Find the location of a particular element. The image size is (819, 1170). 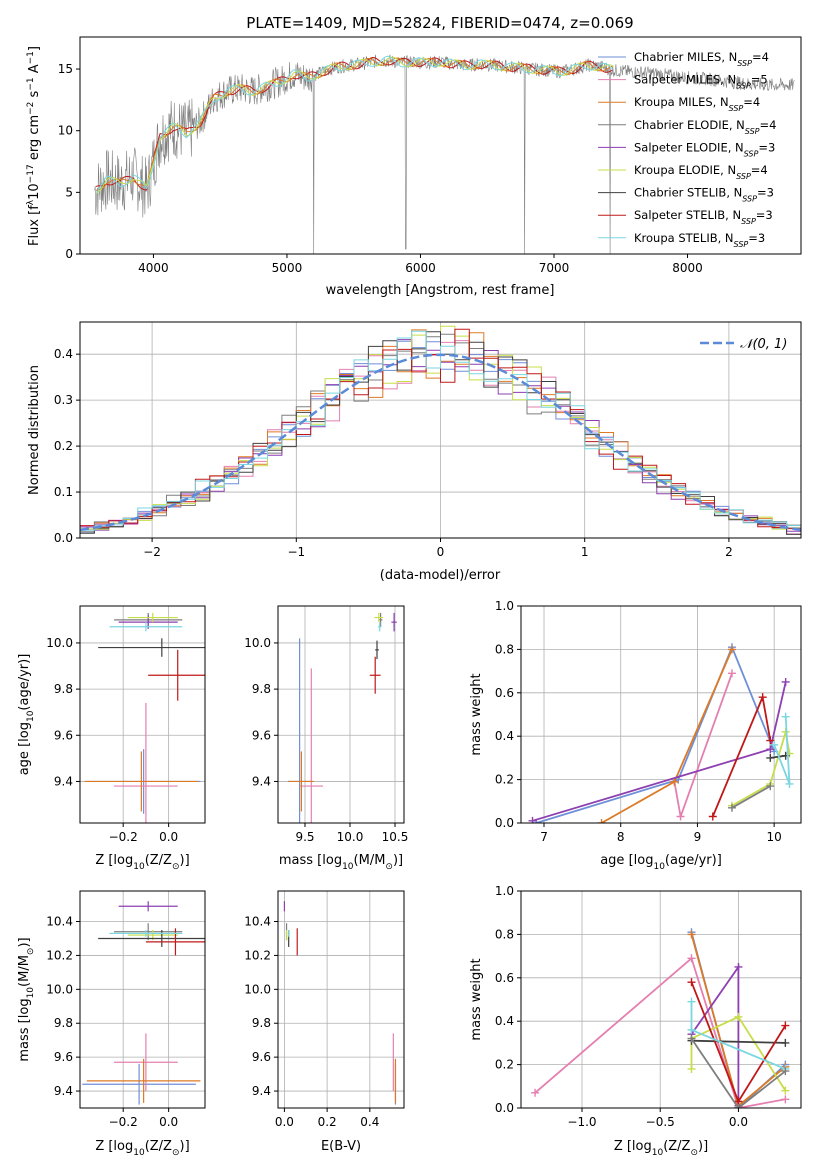

residual-histogram-xtick-label: 2 is located at coordinates (729, 552).